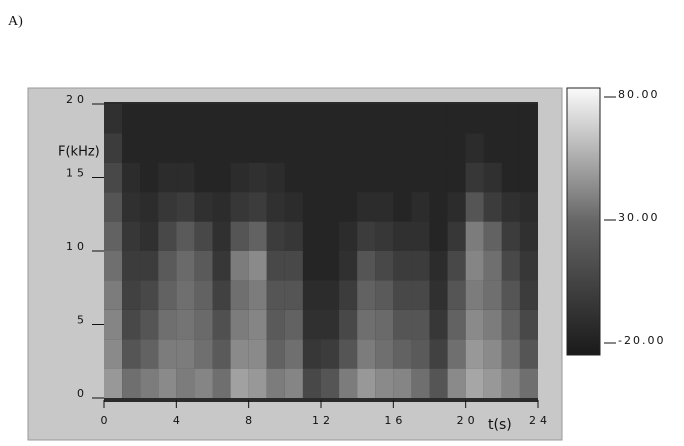 The image size is (684, 446). I want to click on y-axis-label: F(kHz), so click(79, 152).